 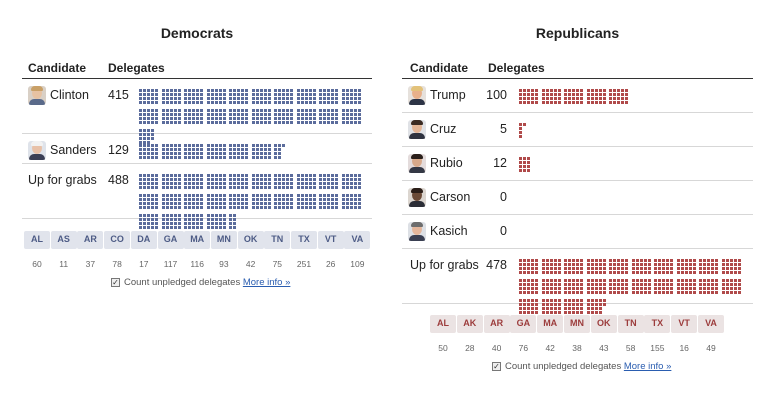 I want to click on state-ok: OK 42, so click(x=250, y=250).